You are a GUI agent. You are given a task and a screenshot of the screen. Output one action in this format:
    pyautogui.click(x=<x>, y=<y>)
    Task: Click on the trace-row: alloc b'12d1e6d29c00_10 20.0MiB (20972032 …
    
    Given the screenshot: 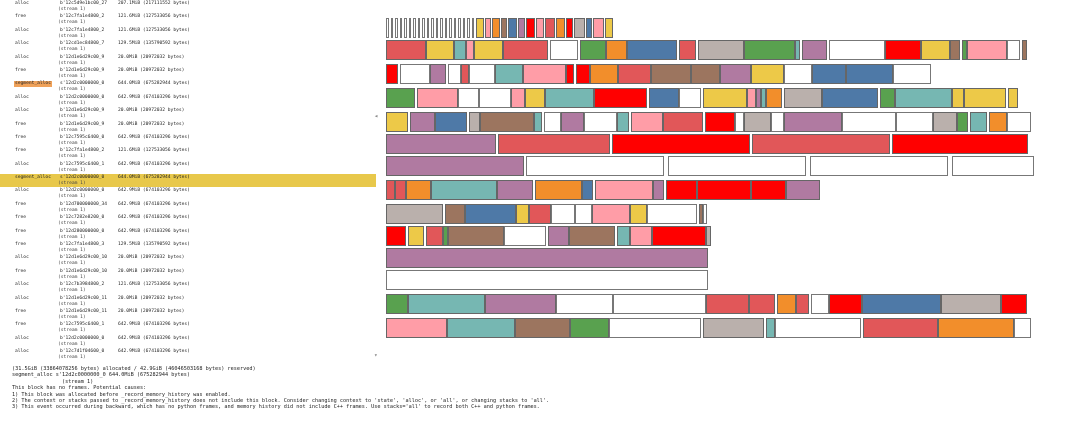 What is the action you would take?
    pyautogui.click(x=188, y=260)
    